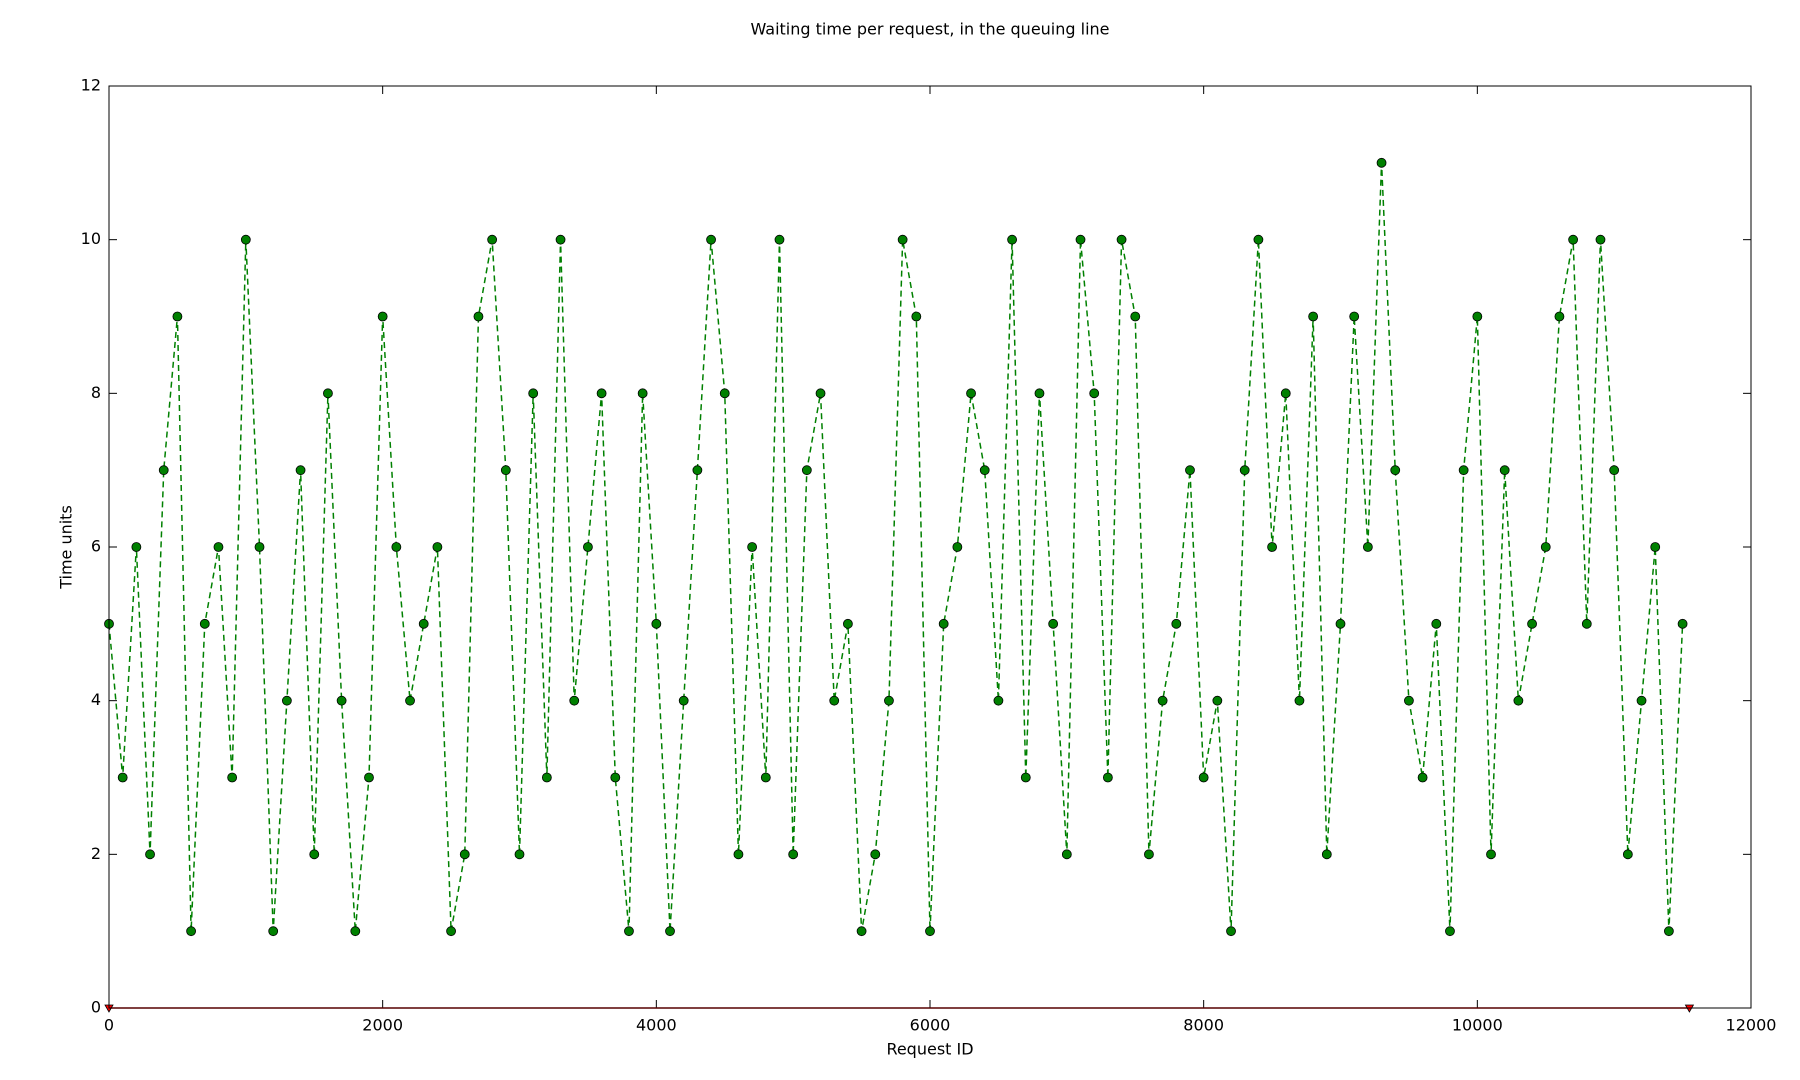  I want to click on y-tick-label: 0, so click(96, 1007).